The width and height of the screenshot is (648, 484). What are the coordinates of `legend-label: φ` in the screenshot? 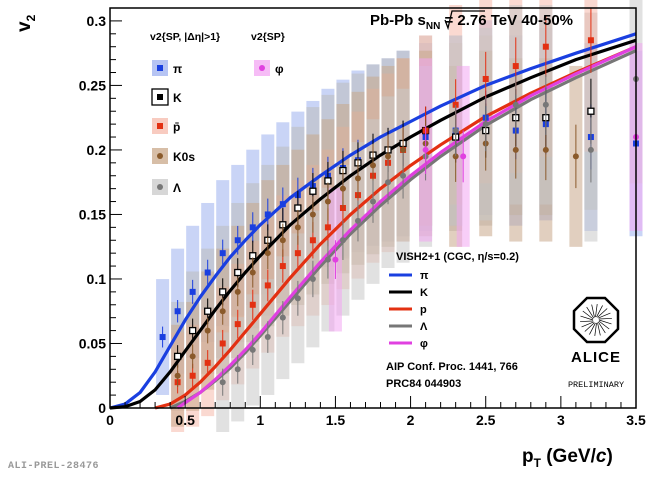 It's located at (279, 69).